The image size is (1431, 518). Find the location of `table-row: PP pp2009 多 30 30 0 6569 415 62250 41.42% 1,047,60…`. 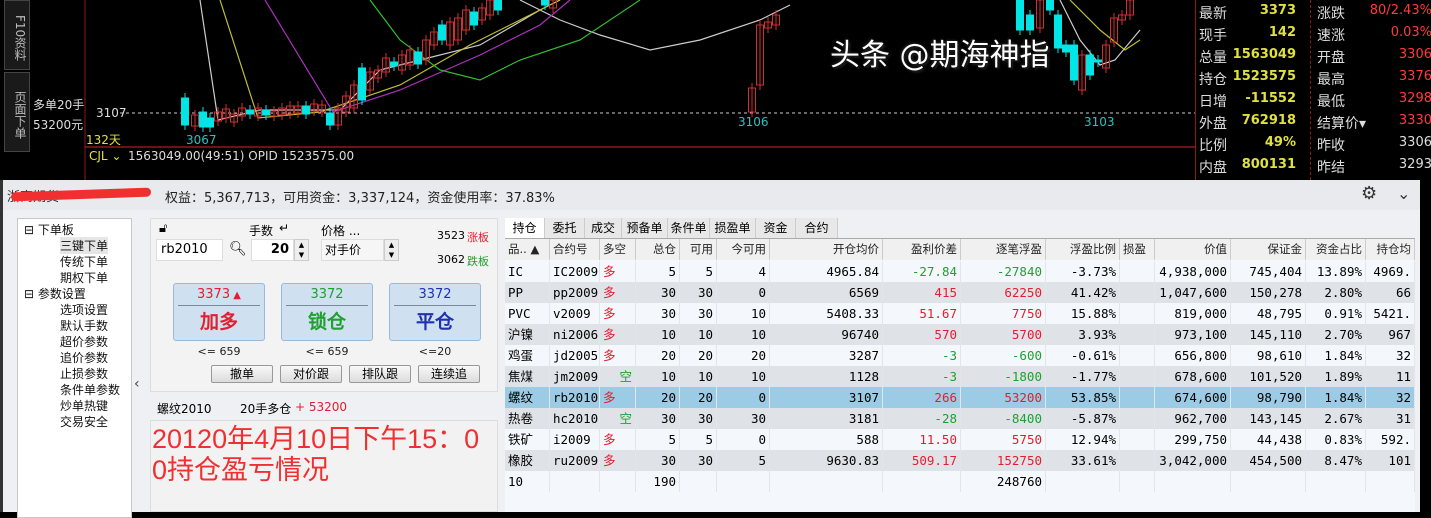

table-row: PP pp2009 多 30 30 0 6569 415 62250 41.42% 1,047,60… is located at coordinates (960, 292).